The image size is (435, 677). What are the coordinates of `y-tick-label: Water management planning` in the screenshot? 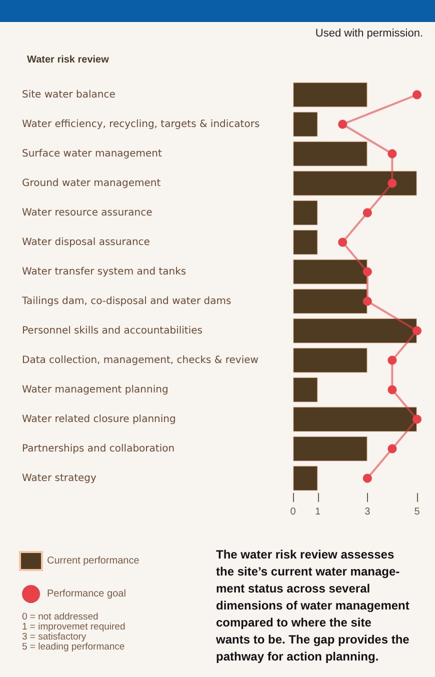 It's located at (95, 390).